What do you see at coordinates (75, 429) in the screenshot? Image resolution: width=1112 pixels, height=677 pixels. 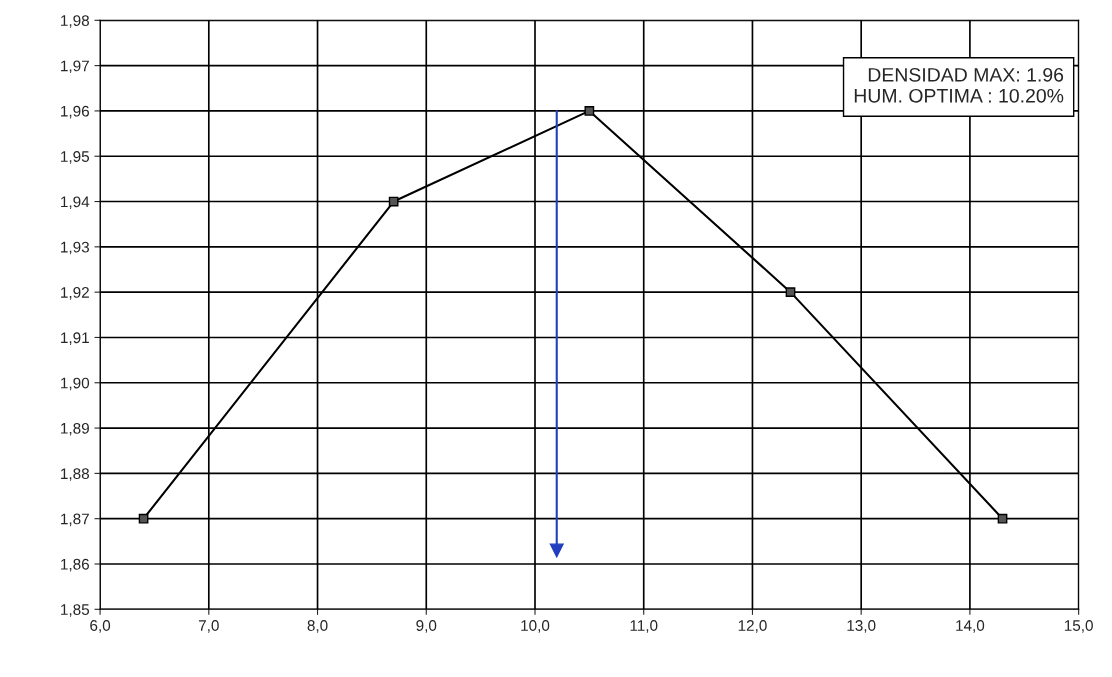 I see `y-tick-label: 1,89` at bounding box center [75, 429].